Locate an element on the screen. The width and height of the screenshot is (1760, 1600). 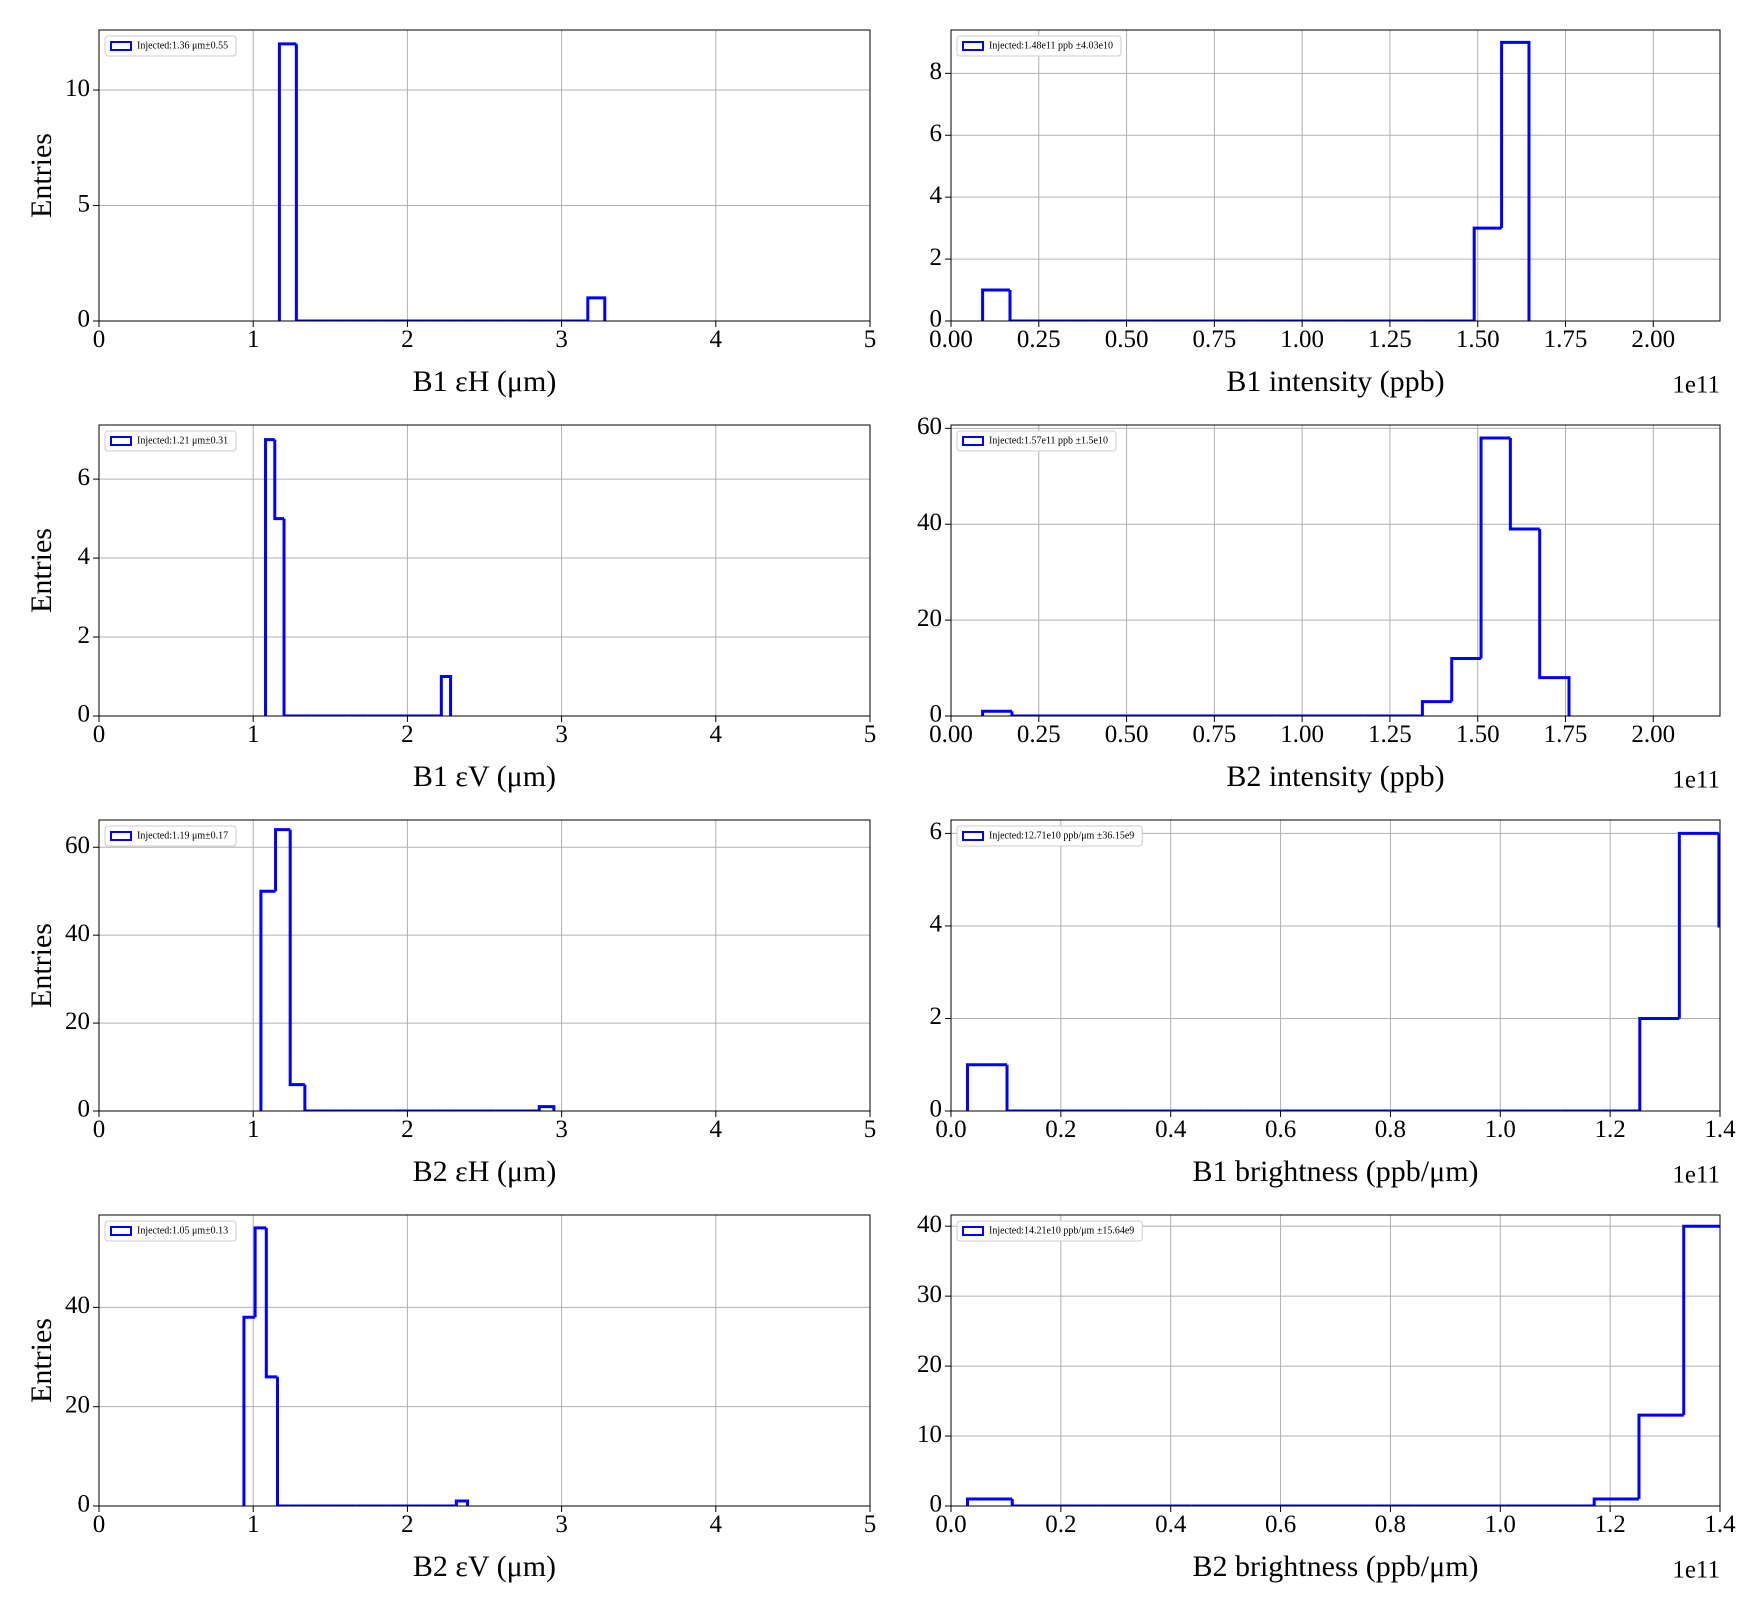
y-tick-label: 40 is located at coordinates (929, 522).